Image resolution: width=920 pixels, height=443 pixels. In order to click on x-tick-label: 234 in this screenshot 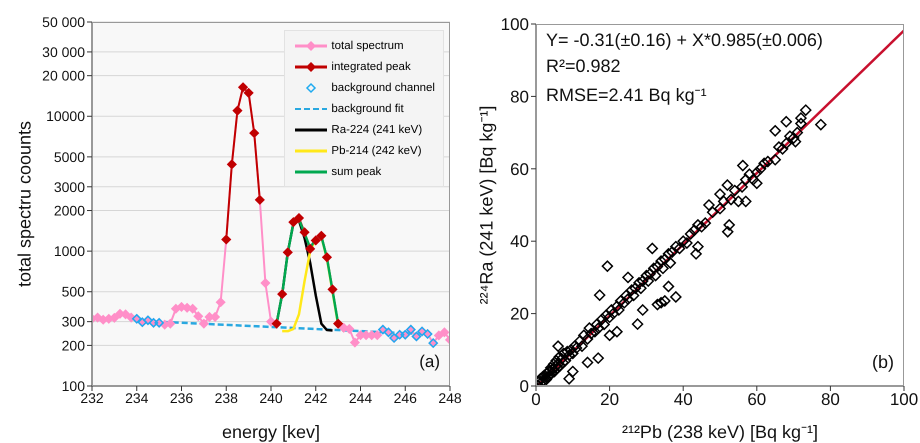, I will do `click(137, 398)`.